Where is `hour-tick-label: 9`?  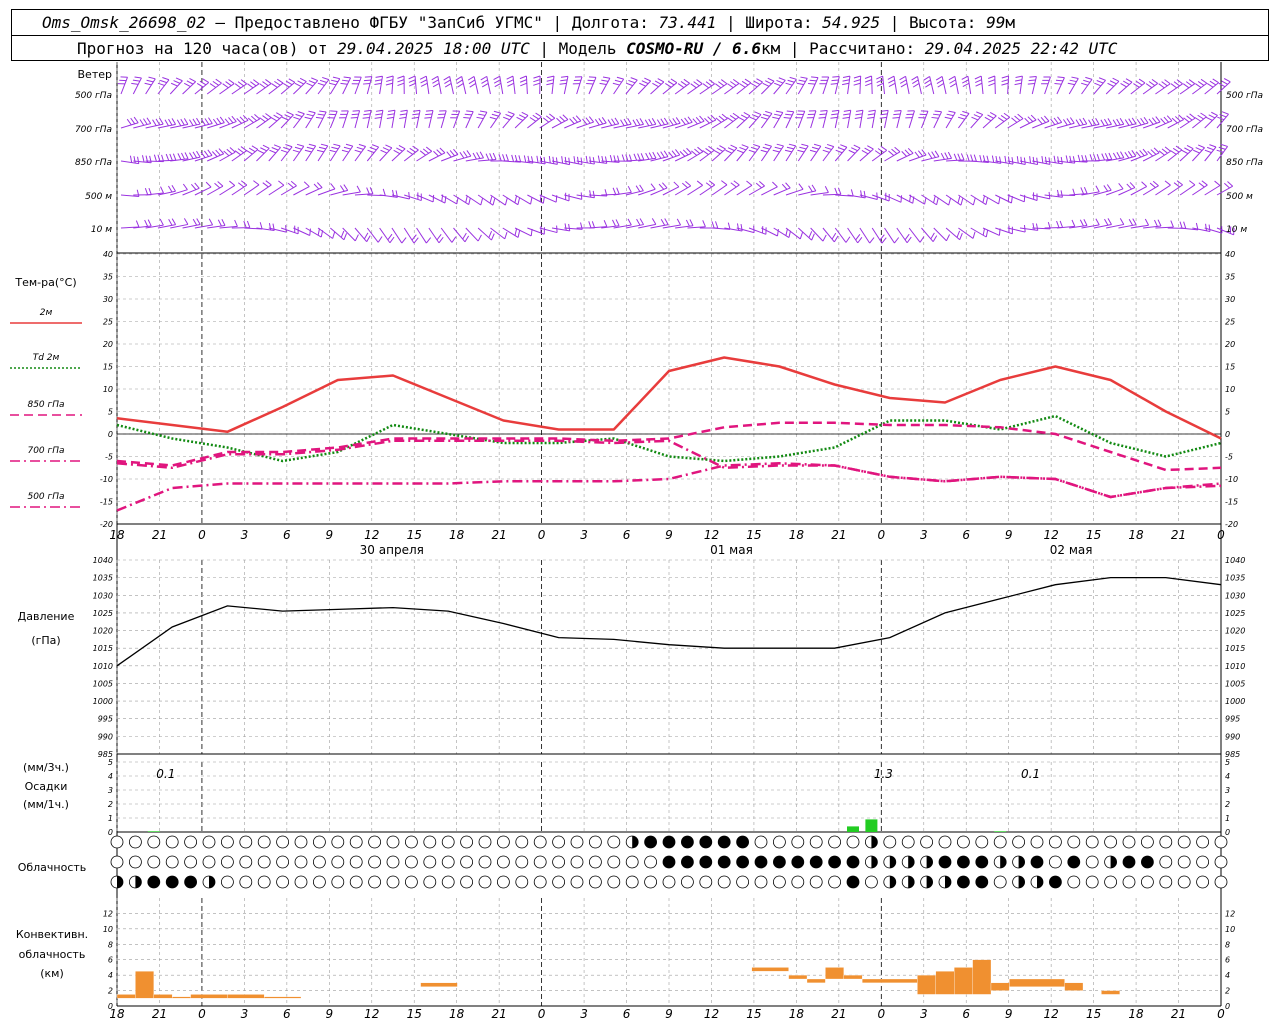 hour-tick-label: 9 is located at coordinates (1009, 535).